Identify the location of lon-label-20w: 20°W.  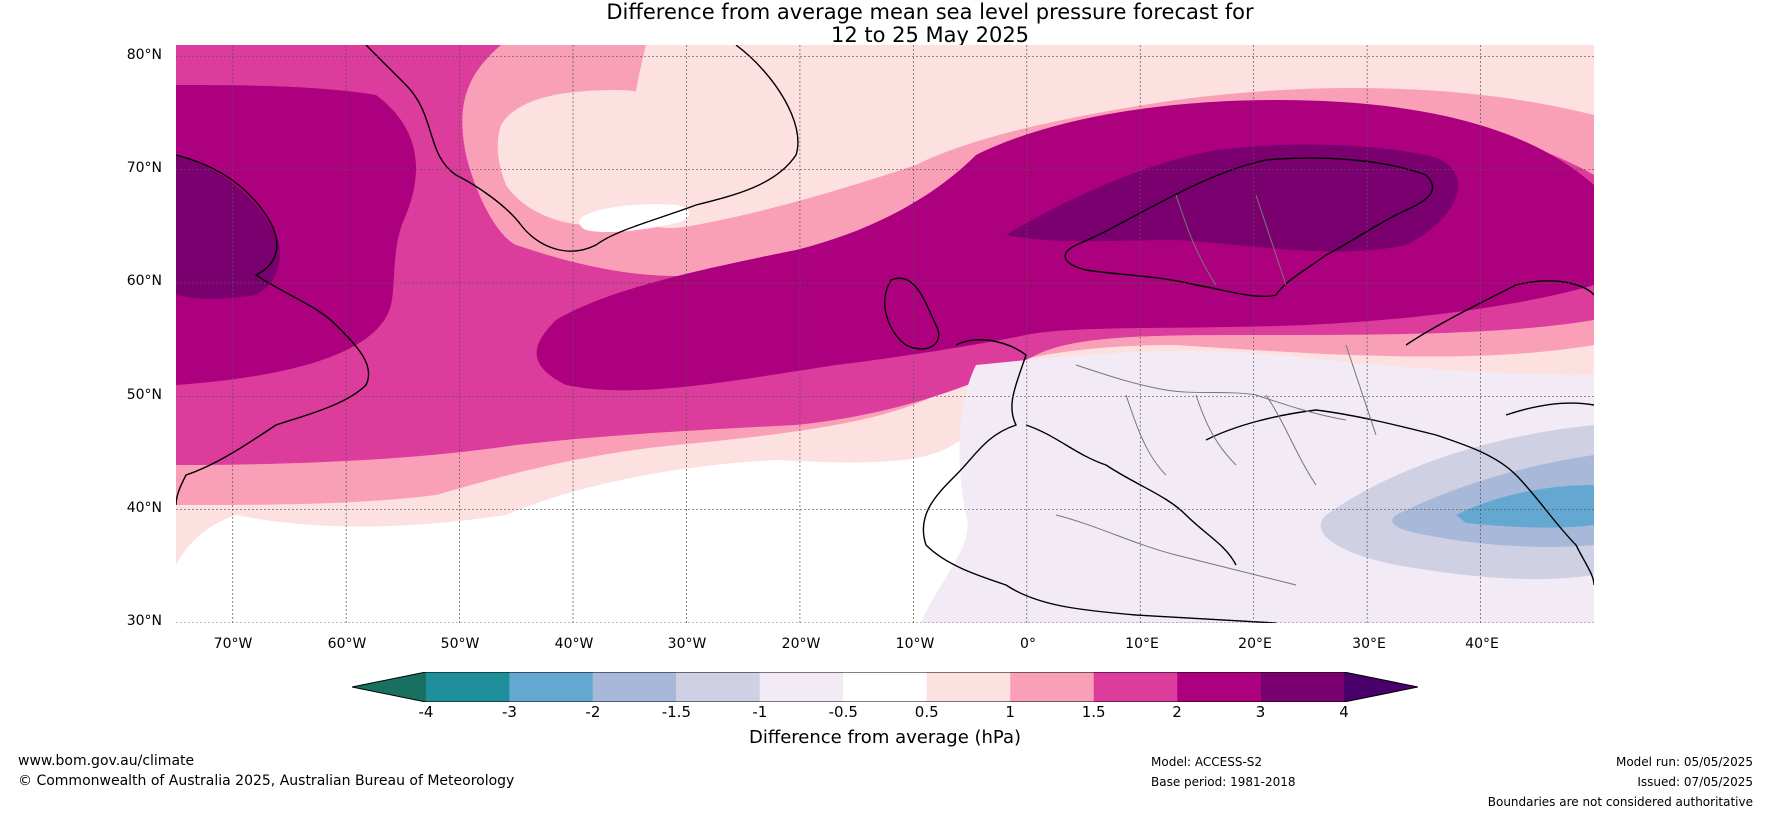
(801, 644).